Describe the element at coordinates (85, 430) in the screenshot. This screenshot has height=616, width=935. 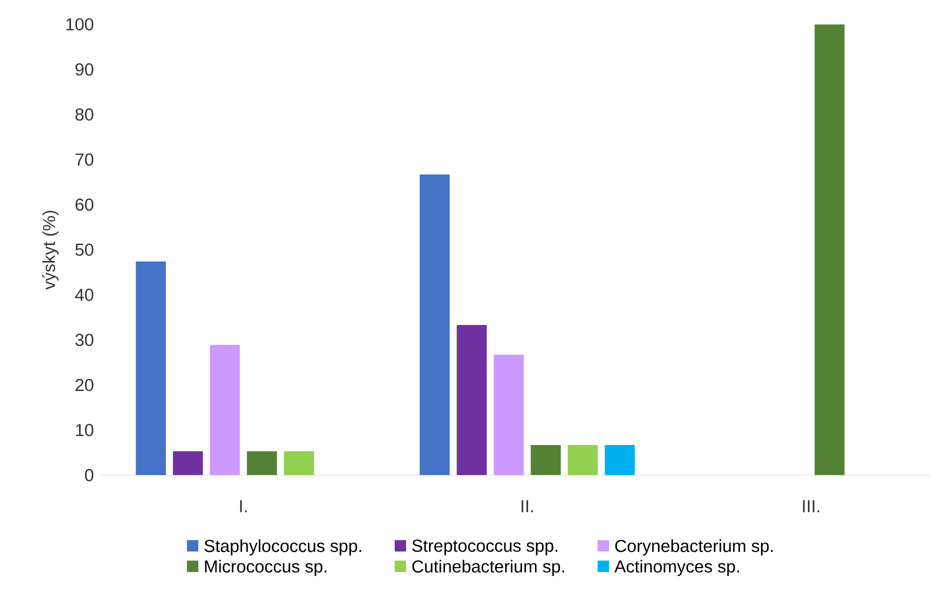
I see `y-tick-label: 10` at that location.